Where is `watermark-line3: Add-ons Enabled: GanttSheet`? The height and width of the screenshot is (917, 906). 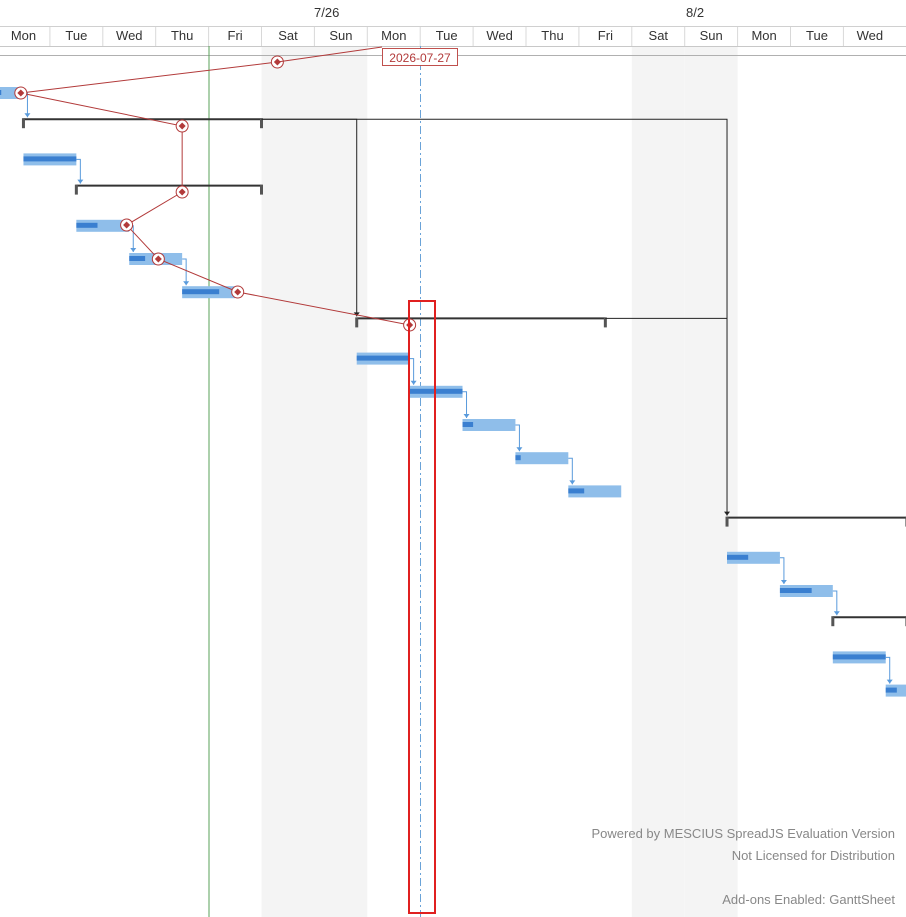 watermark-line3: Add-ons Enabled: GanttSheet is located at coordinates (808, 899).